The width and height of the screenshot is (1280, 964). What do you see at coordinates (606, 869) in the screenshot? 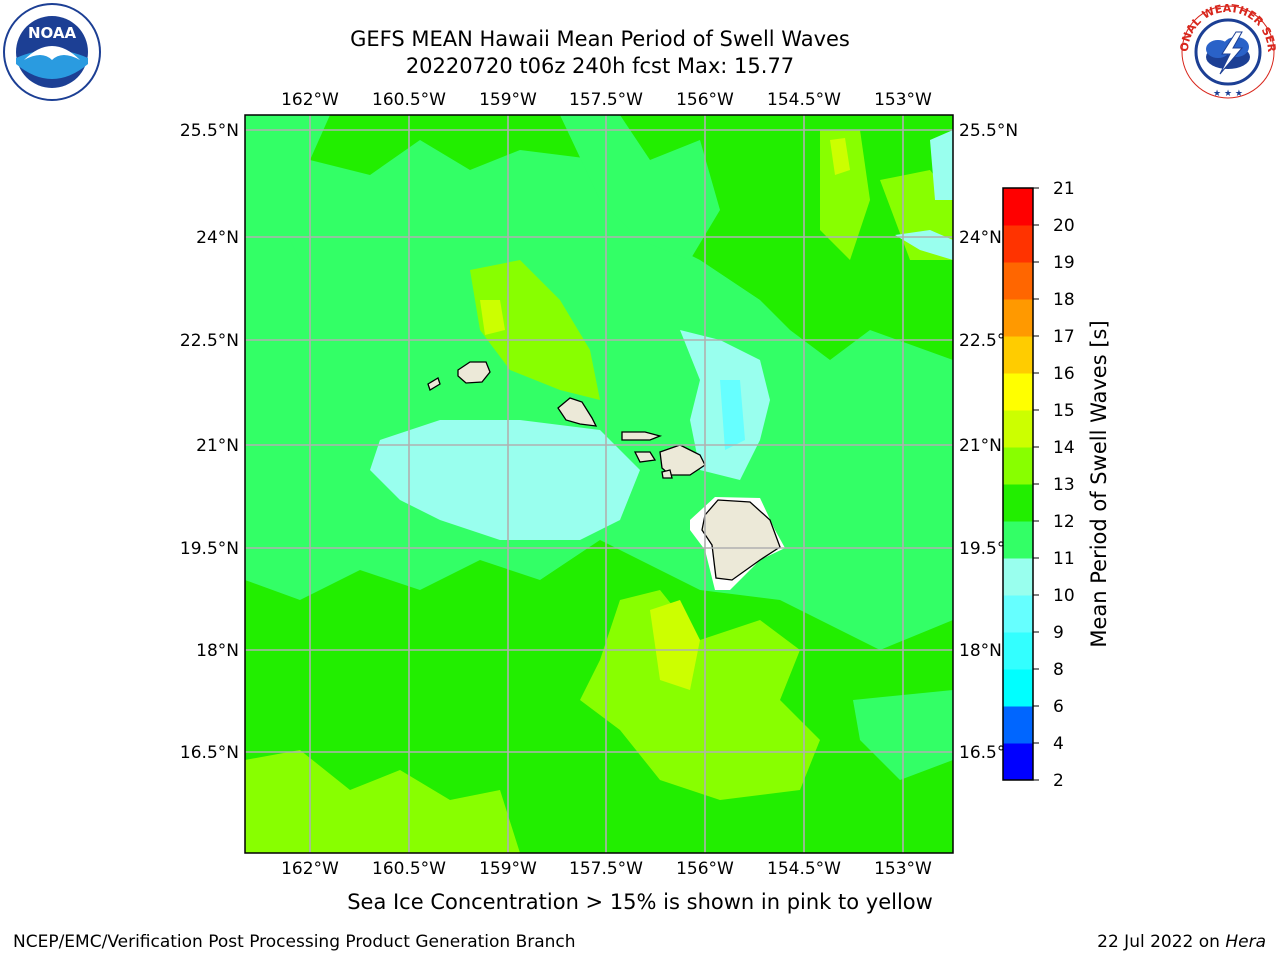
I see `lon-label-bottom: 157.5°W` at bounding box center [606, 869].